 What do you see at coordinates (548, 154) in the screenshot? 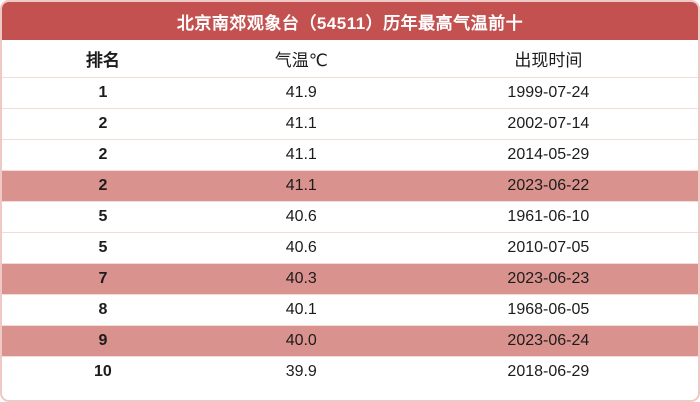
I see `date-cell: 2014-05-29` at bounding box center [548, 154].